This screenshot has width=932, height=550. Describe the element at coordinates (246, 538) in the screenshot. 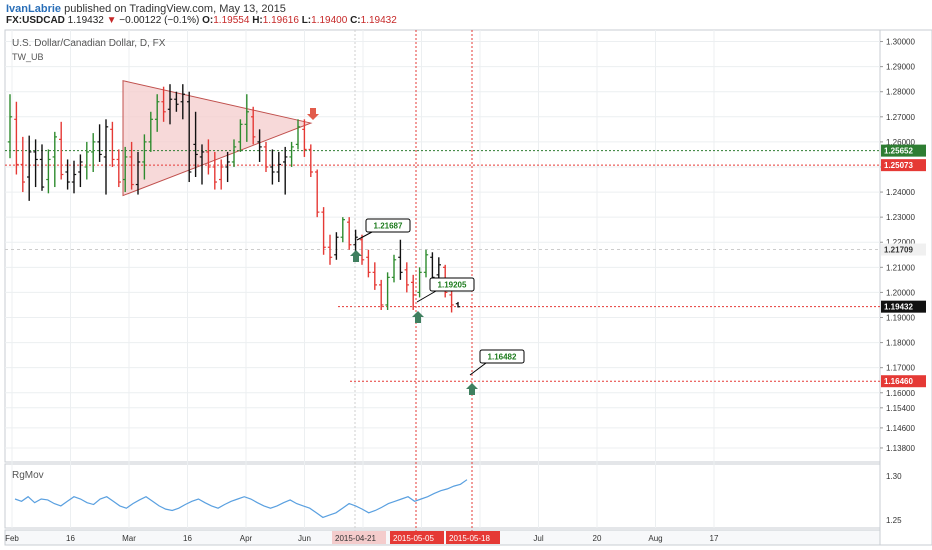

I see `time-tick-label: Apr` at that location.